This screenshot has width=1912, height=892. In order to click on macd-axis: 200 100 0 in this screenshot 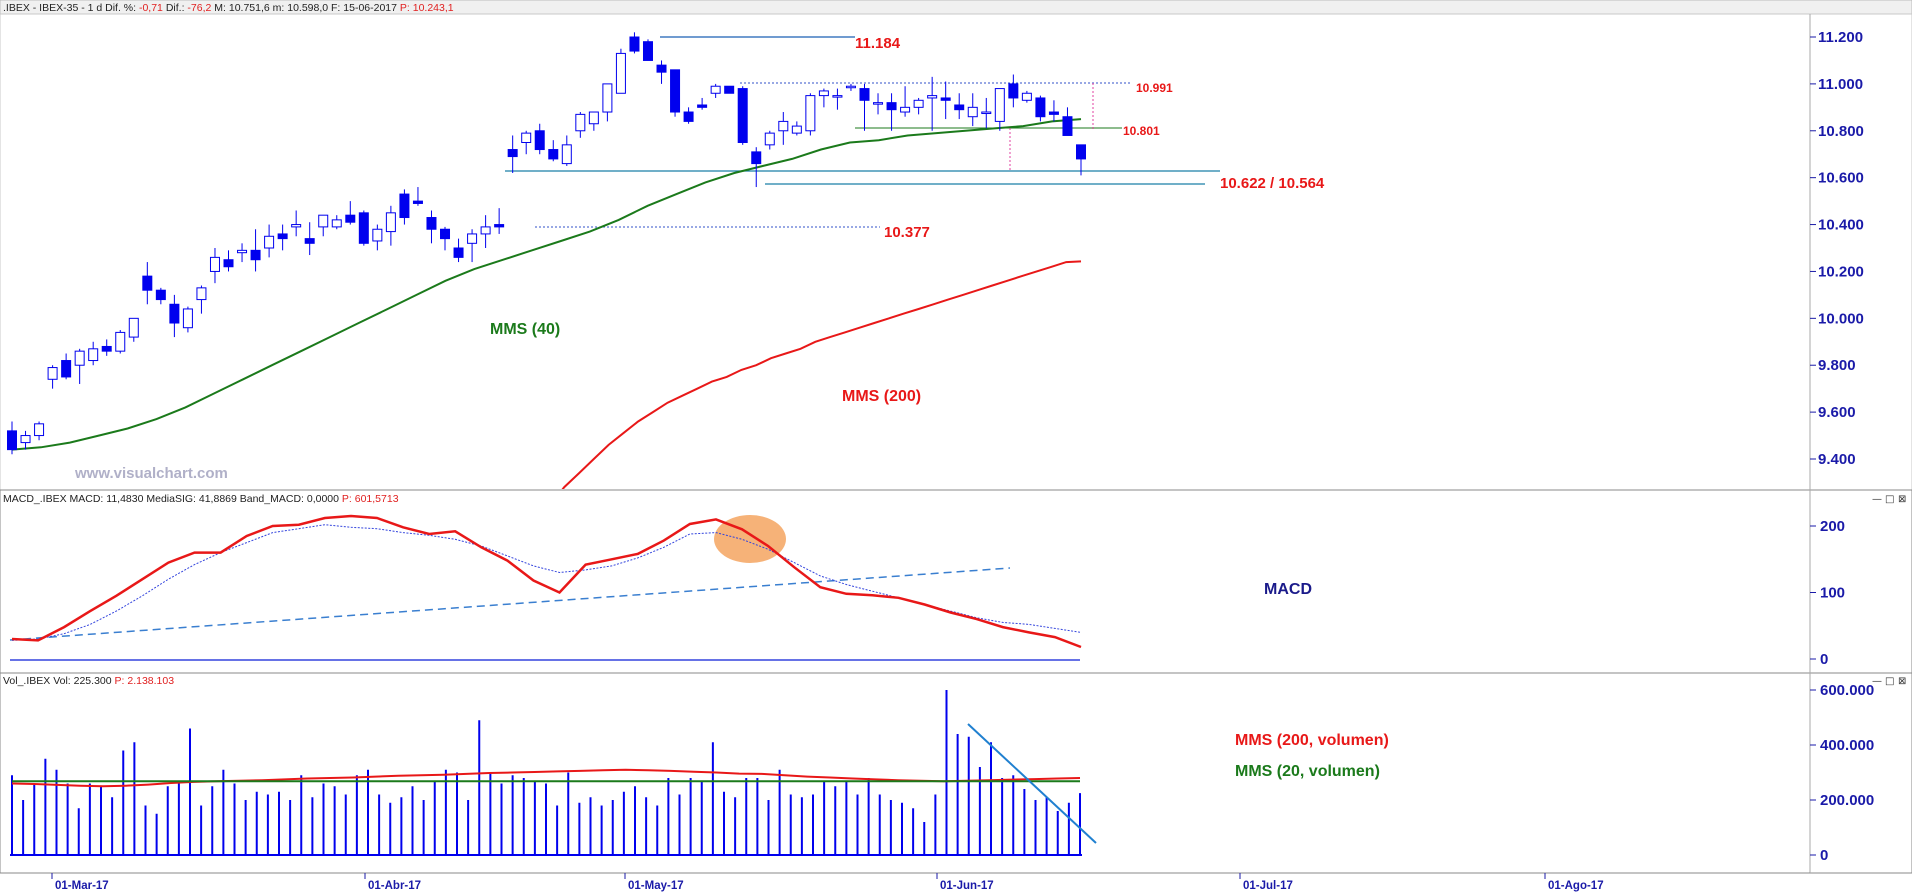, I will do `click(1827, 593)`.